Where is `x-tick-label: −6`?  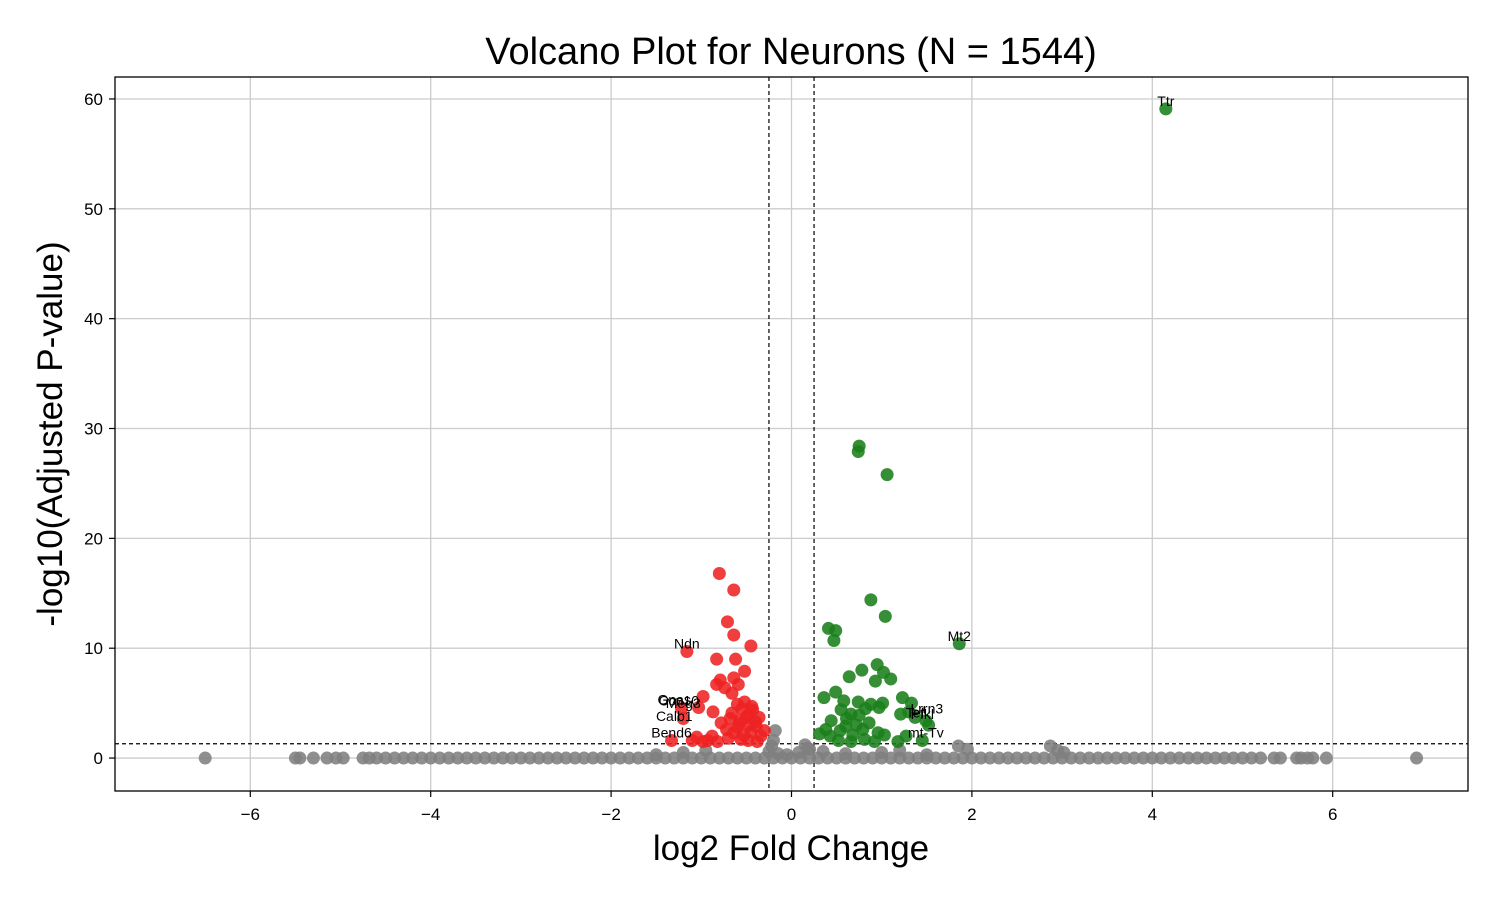 x-tick-label: −6 is located at coordinates (250, 814).